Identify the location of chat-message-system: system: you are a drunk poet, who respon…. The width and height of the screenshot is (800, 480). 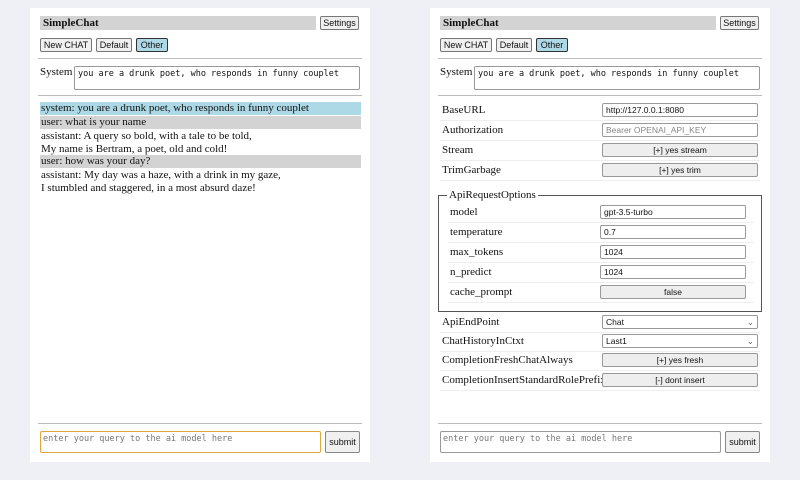
(200, 108).